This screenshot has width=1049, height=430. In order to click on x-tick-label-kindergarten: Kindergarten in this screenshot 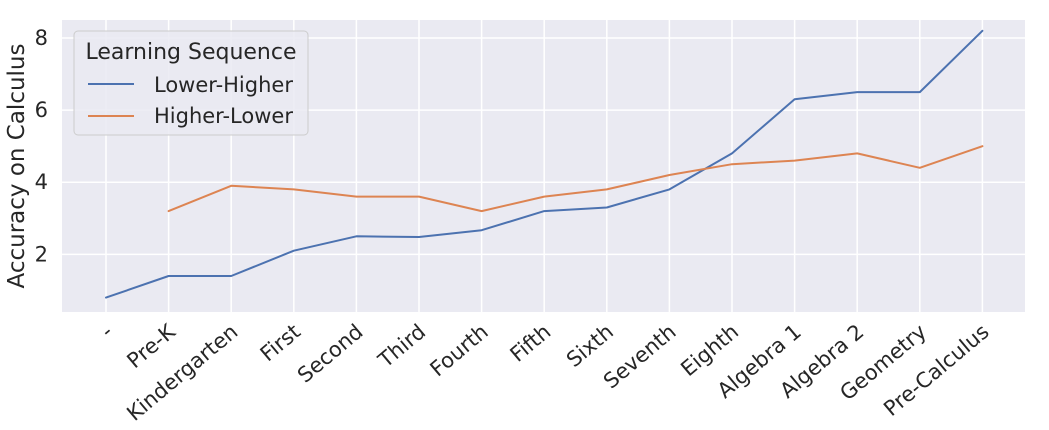, I will do `click(182, 372)`.